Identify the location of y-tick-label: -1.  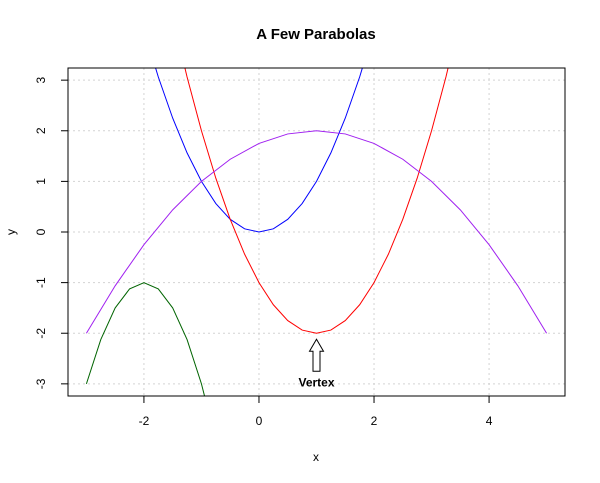
(41, 282).